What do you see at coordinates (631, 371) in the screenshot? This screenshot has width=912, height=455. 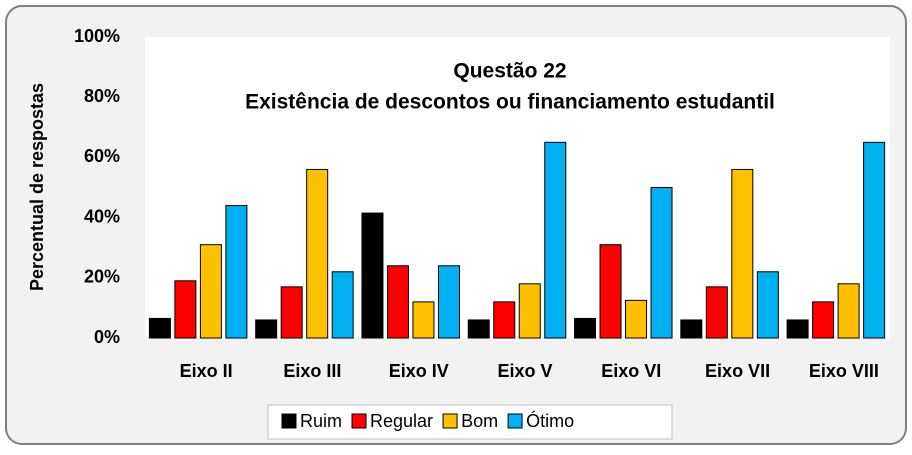 I see `x-tick-label: Eixo VI` at bounding box center [631, 371].